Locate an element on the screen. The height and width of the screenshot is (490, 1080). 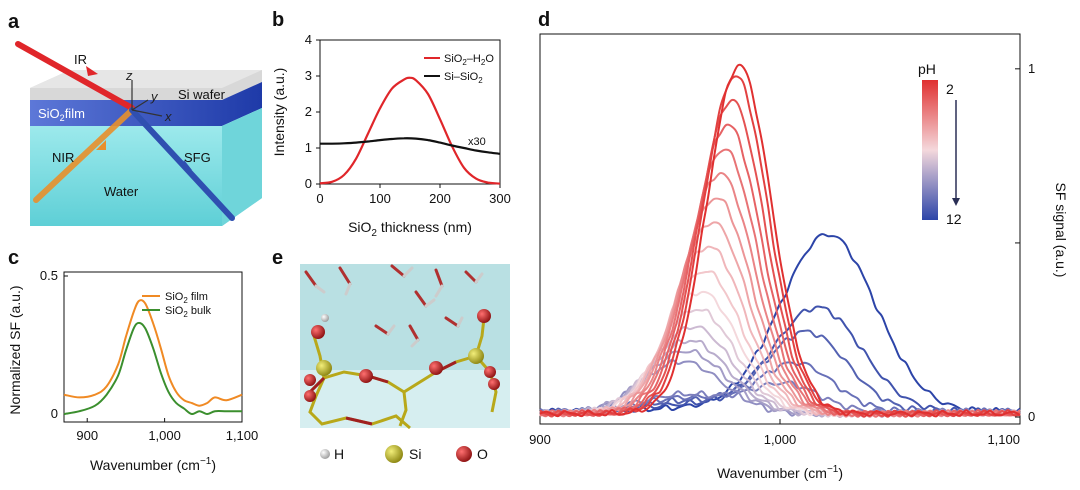
panel-c-ytick-label: 0.5 is located at coordinates (49, 275).